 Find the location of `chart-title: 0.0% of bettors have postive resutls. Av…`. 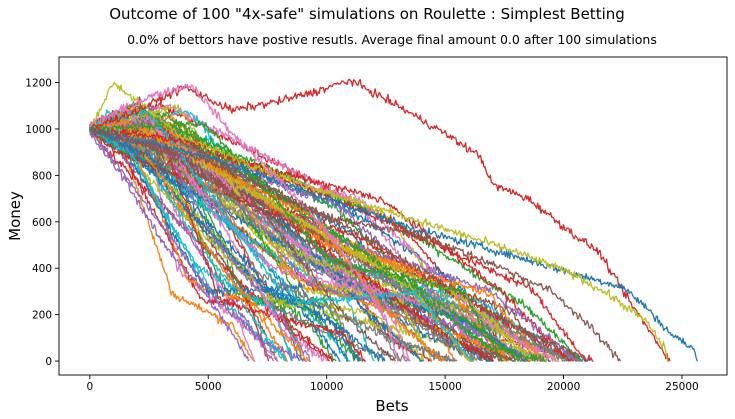

chart-title: 0.0% of bettors have postive resutls. Av… is located at coordinates (392, 39).